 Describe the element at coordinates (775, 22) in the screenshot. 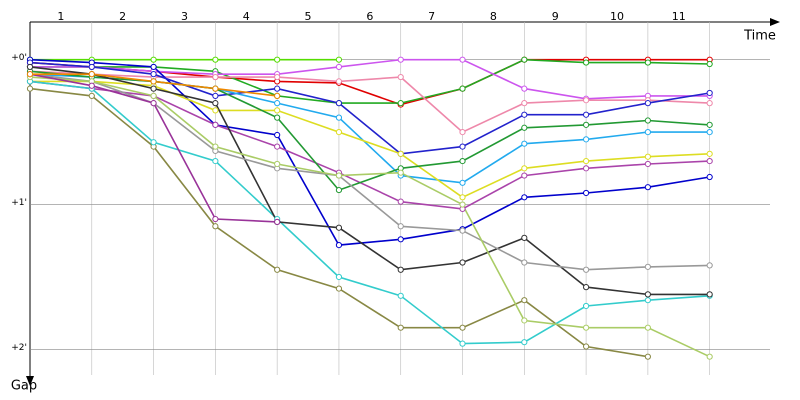

I see `x-axis-arrow` at that location.